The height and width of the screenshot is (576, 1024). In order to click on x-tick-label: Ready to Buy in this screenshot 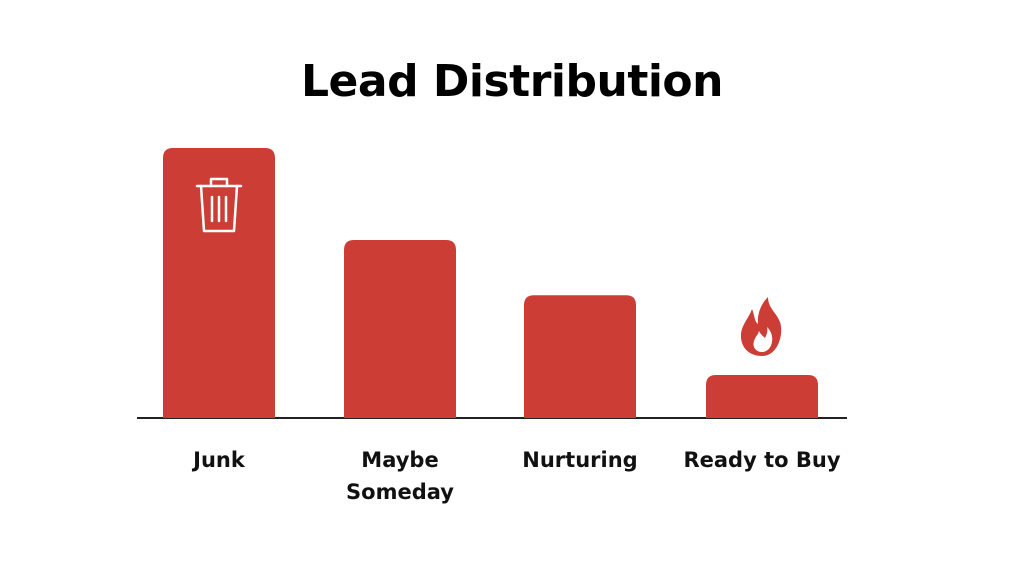, I will do `click(762, 460)`.